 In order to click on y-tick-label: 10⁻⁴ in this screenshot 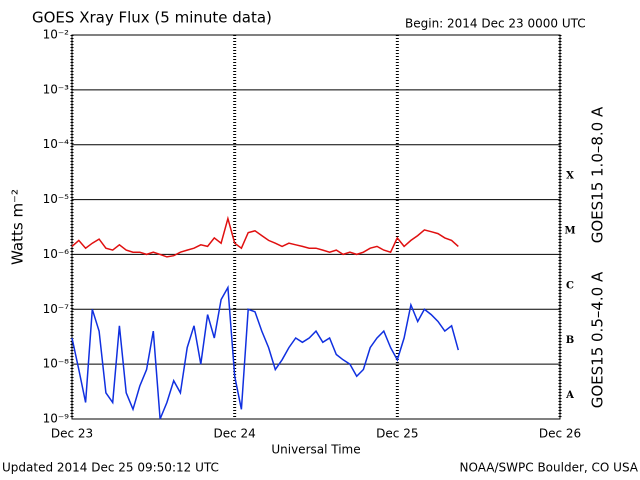, I will do `click(56, 144)`.